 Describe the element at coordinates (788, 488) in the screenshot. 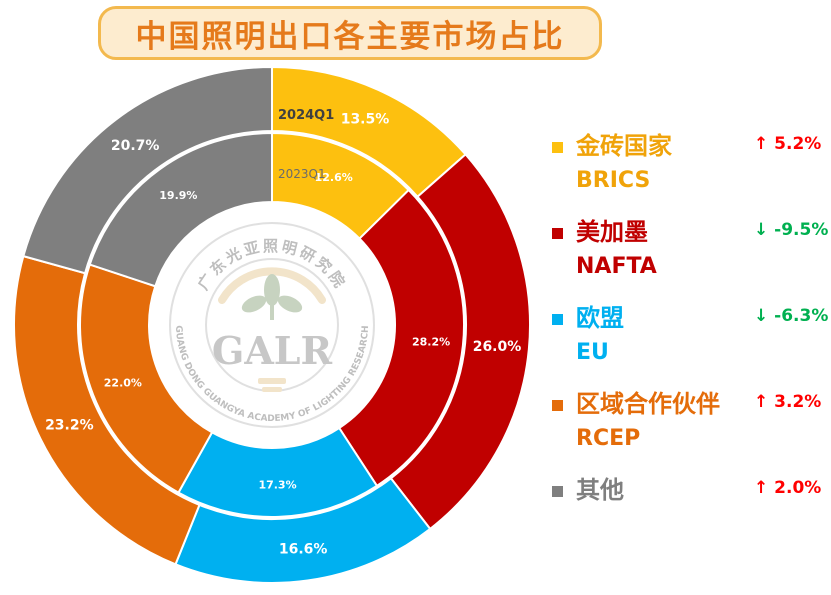

I see `legend-change: ↑ 2.0%` at that location.